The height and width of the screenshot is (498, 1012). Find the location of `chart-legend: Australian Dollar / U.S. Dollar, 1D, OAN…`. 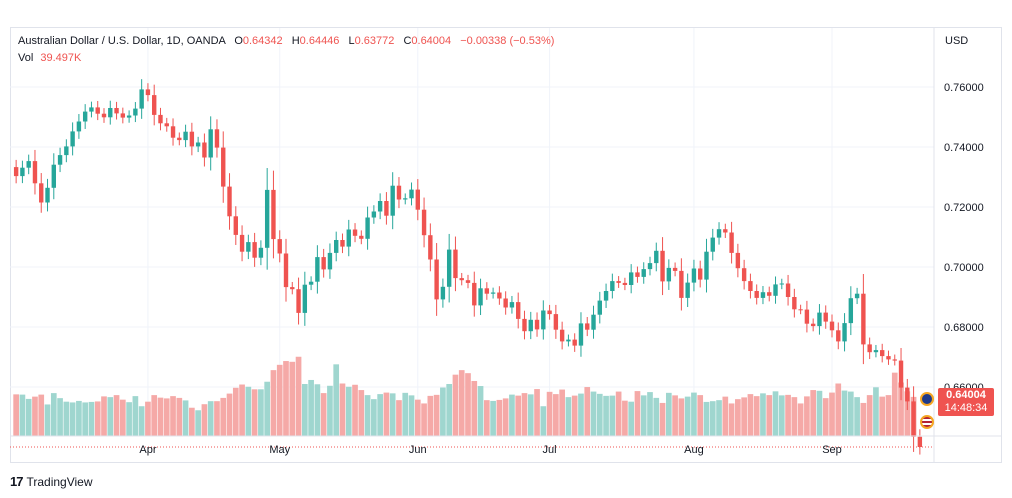

chart-legend: Australian Dollar / U.S. Dollar, 1D, OAN… is located at coordinates (286, 49).